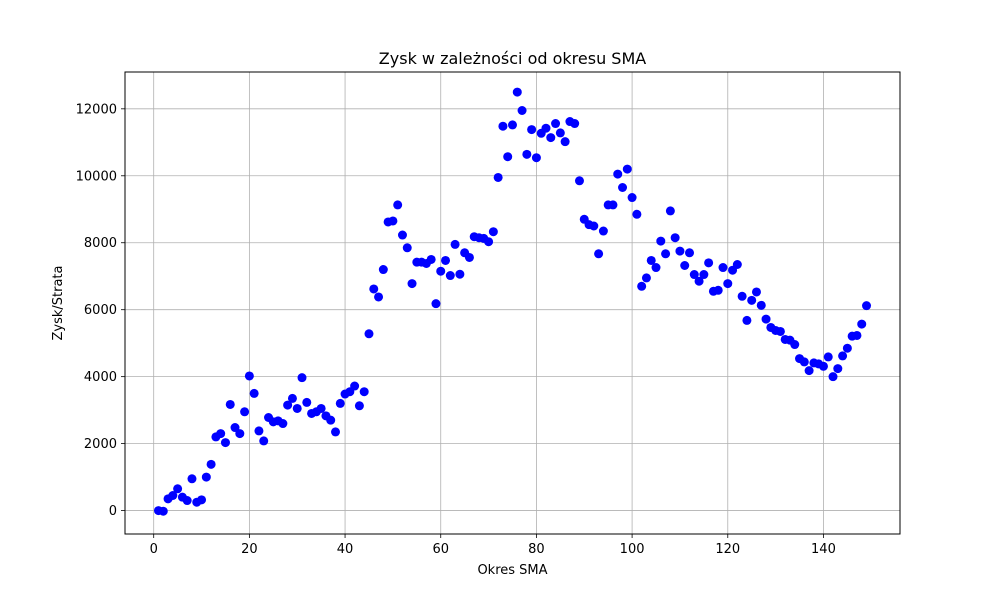  What do you see at coordinates (100, 377) in the screenshot?
I see `y-tick-label: 4000` at bounding box center [100, 377].